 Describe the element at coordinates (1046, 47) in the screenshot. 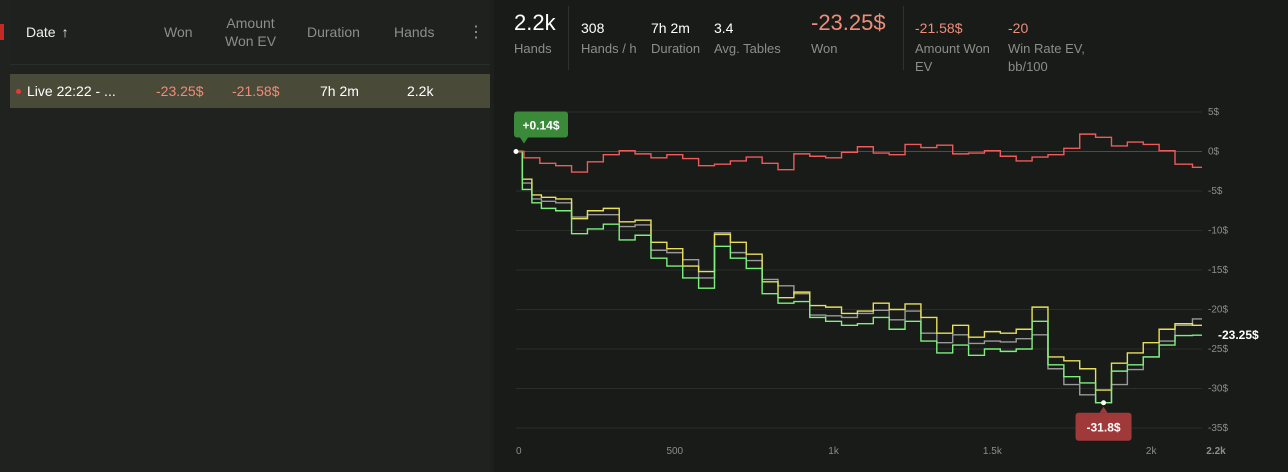

I see `stat-win-rate-ev: -20 Win Rate EV, bb/100` at that location.